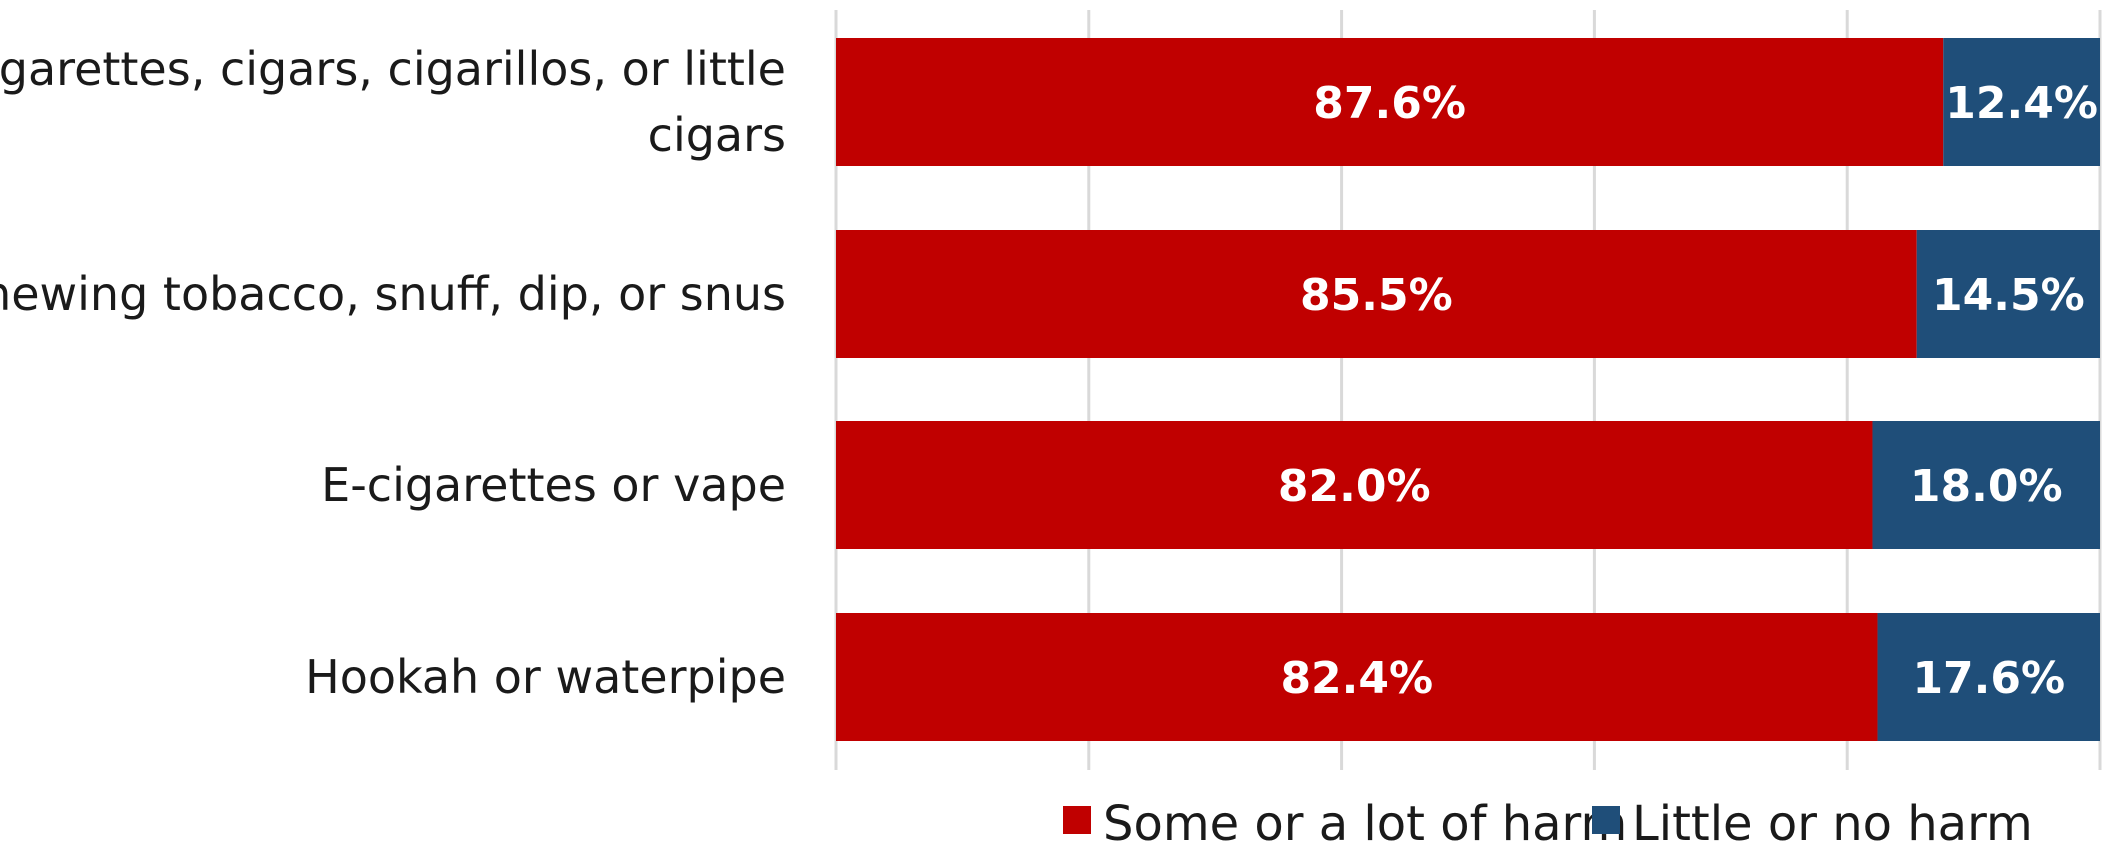  Describe the element at coordinates (1832, 824) in the screenshot. I see `legend-label: Little or no harm` at that location.